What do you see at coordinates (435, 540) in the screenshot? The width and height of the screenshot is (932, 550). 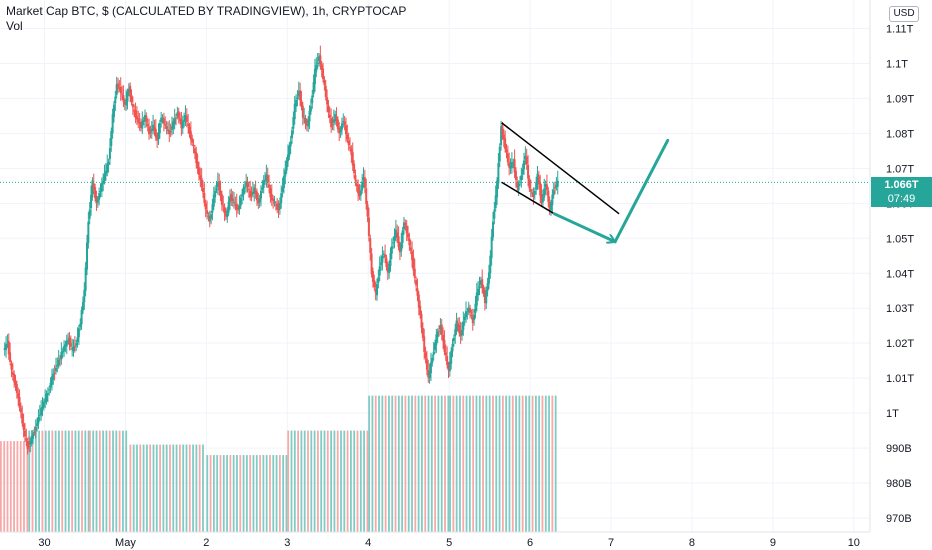 I see `time-axis: 30 May 2 3 4 5 6 7 8 9 10` at bounding box center [435, 540].